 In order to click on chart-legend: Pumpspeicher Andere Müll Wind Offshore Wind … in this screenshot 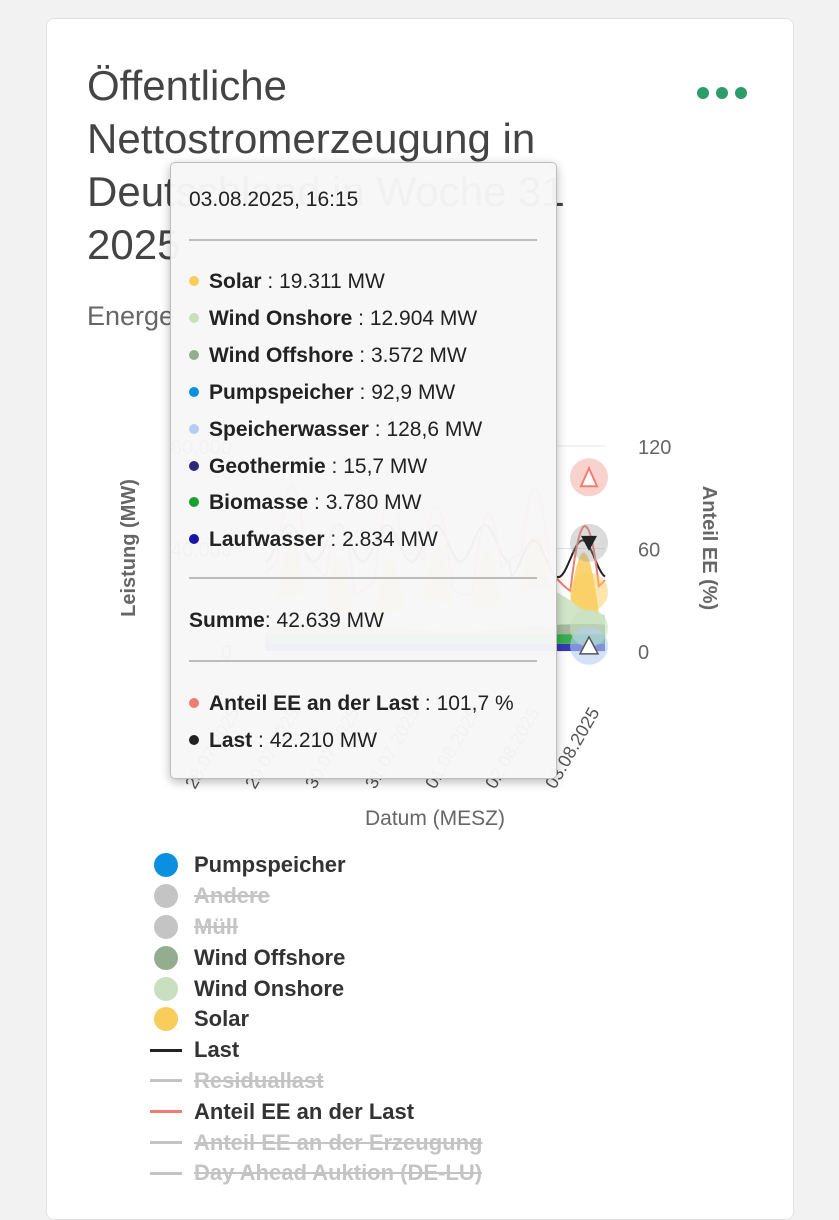, I will do `click(360, 1019)`.